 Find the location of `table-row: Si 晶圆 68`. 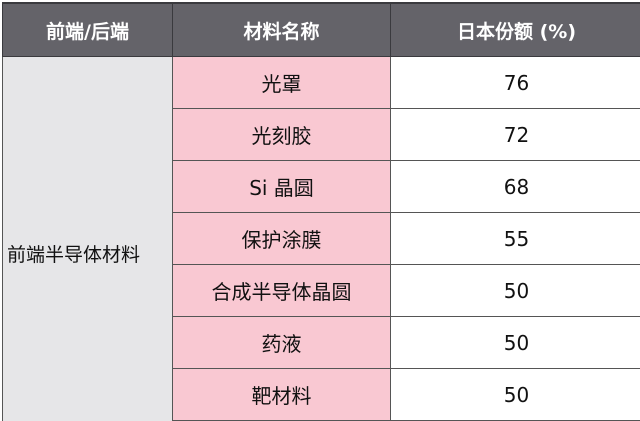

table-row: Si 晶圆 68 is located at coordinates (321, 186).